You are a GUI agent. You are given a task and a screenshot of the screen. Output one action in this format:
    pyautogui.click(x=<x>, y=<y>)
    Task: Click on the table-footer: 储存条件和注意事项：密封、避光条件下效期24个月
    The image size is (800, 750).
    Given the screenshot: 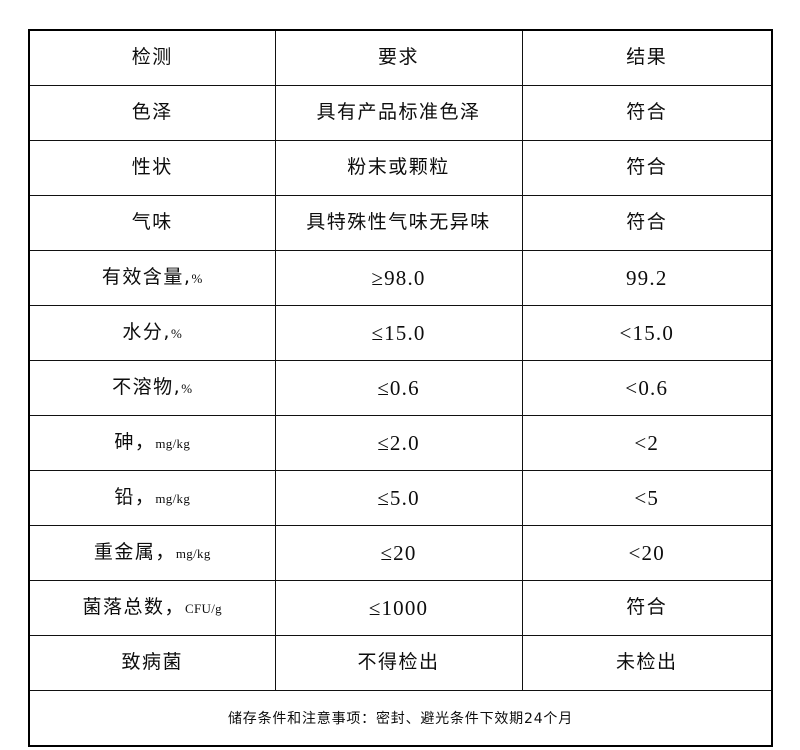 What is the action you would take?
    pyautogui.click(x=400, y=718)
    